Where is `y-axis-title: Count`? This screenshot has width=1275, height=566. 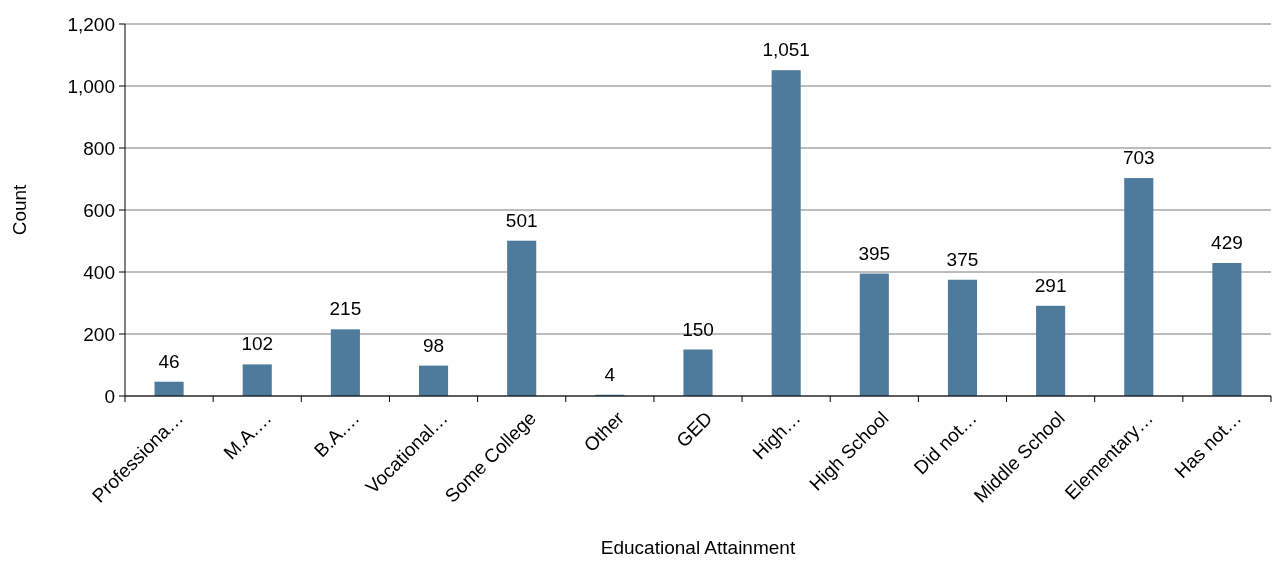 y-axis-title: Count is located at coordinates (19, 209).